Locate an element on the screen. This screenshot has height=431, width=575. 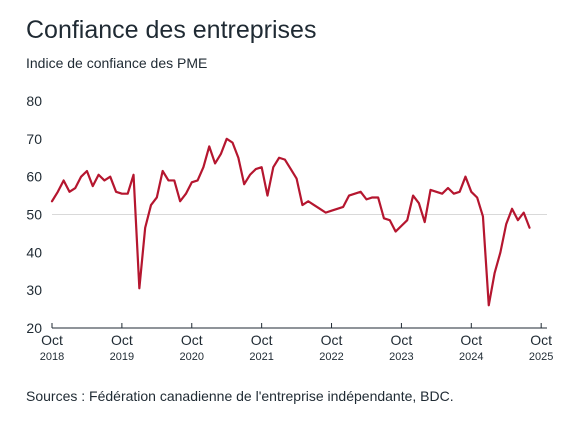
y-tick-label-80: 80 is located at coordinates (34, 101).